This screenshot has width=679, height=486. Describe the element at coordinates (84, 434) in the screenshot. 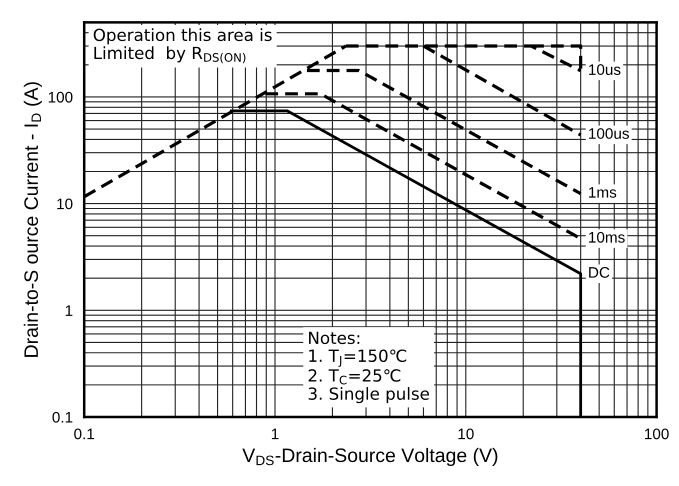

I see `x-tick-label: 0.1` at that location.